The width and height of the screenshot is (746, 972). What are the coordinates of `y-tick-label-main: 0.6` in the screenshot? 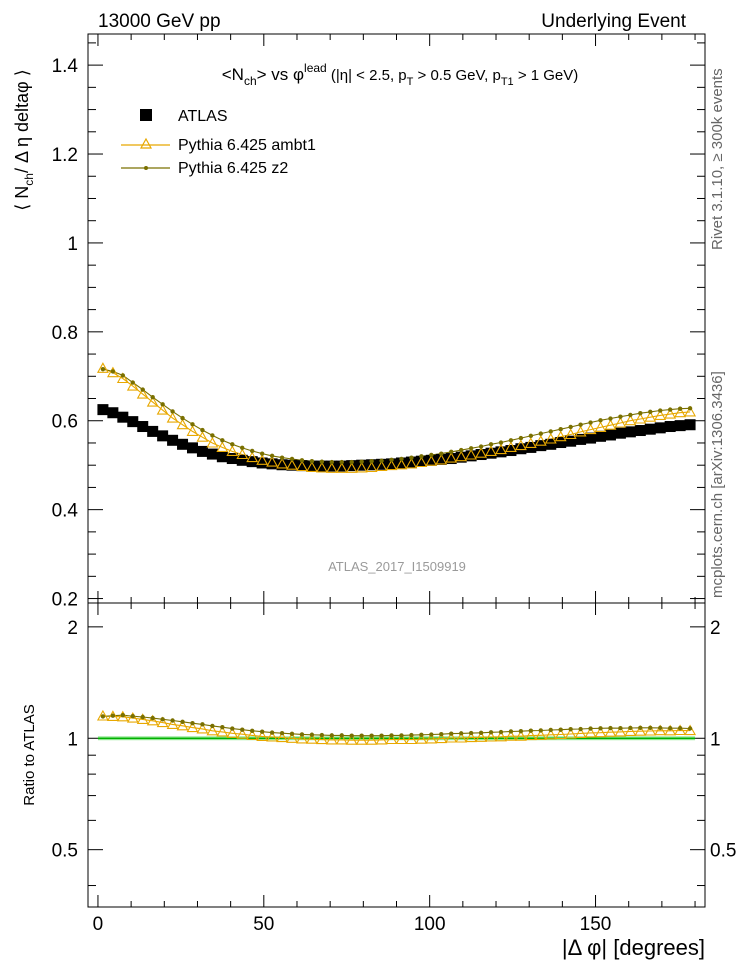 It's located at (65, 422).